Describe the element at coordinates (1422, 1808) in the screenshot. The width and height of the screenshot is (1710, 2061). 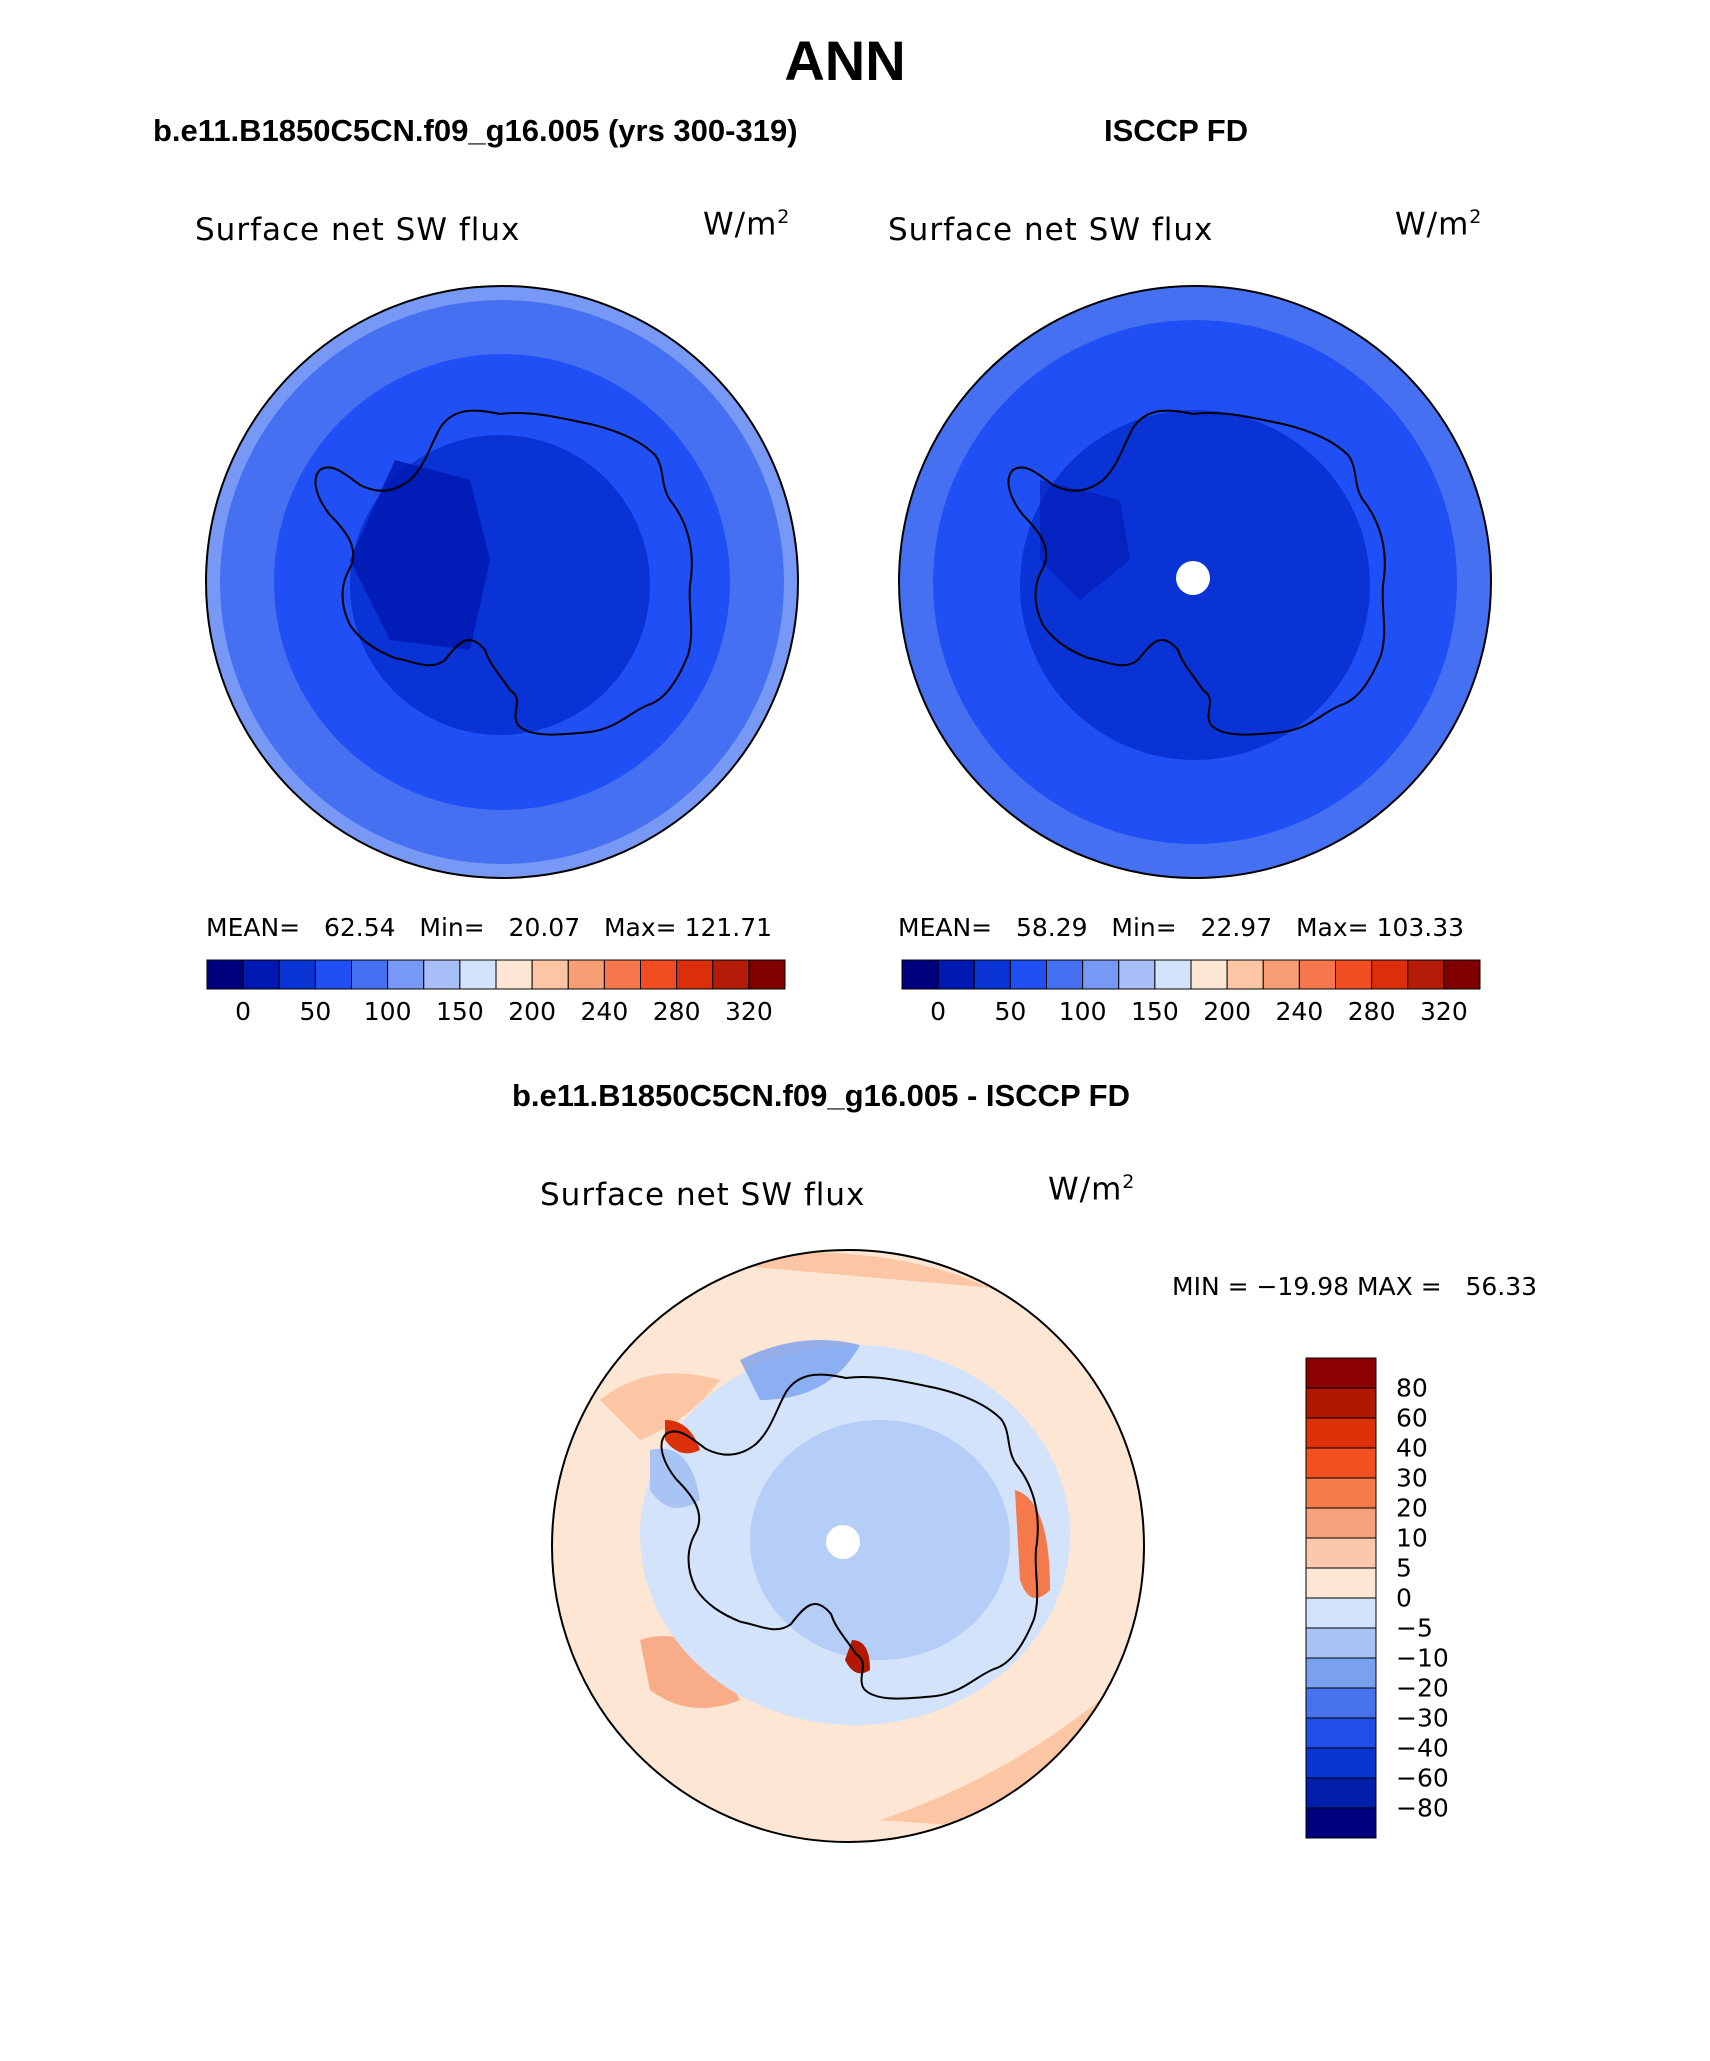
I see `colorbar-diff-tick-label: −80` at that location.